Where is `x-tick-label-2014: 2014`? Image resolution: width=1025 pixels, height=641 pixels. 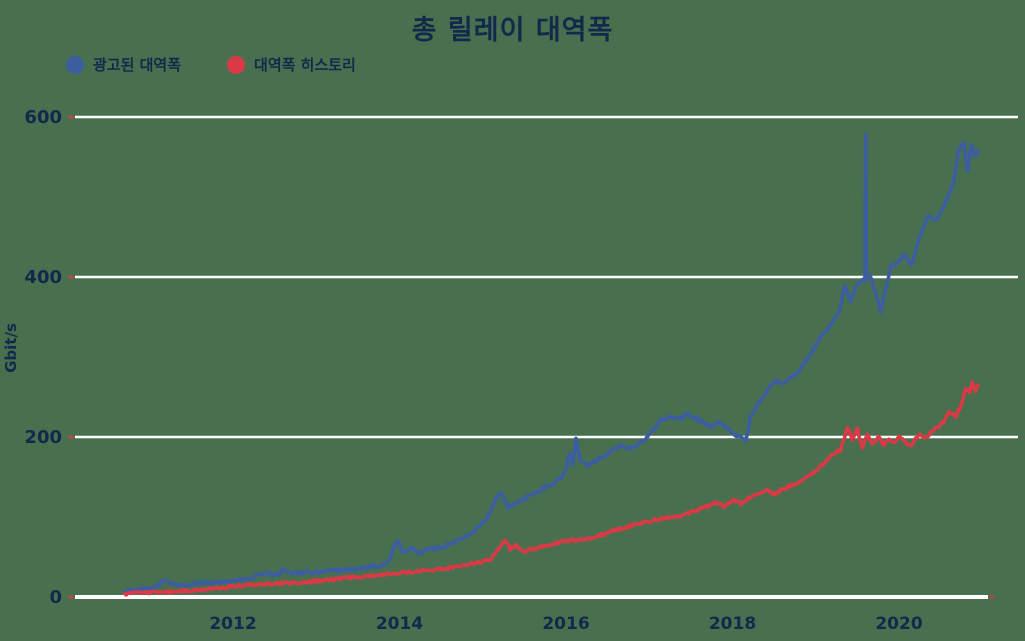 x-tick-label-2014: 2014 is located at coordinates (399, 624).